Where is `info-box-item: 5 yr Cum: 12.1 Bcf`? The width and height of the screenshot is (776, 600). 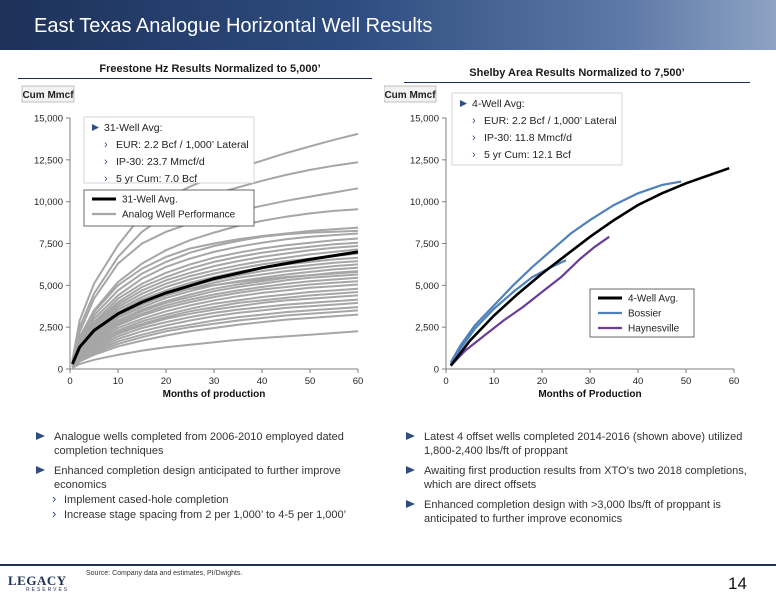
info-box-item: 5 yr Cum: 12.1 Bcf is located at coordinates (527, 155).